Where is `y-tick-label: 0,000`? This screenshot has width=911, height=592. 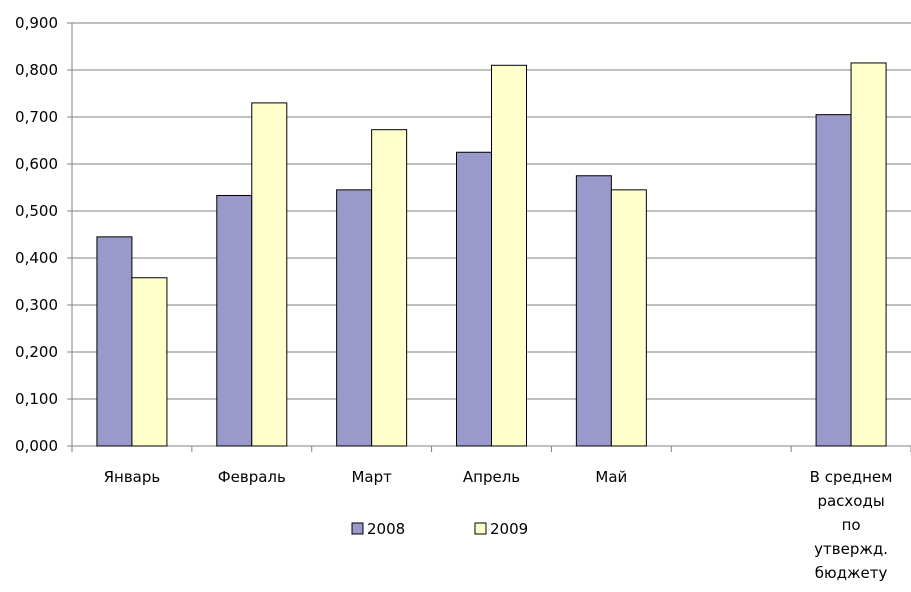 y-tick-label: 0,000 is located at coordinates (36, 446).